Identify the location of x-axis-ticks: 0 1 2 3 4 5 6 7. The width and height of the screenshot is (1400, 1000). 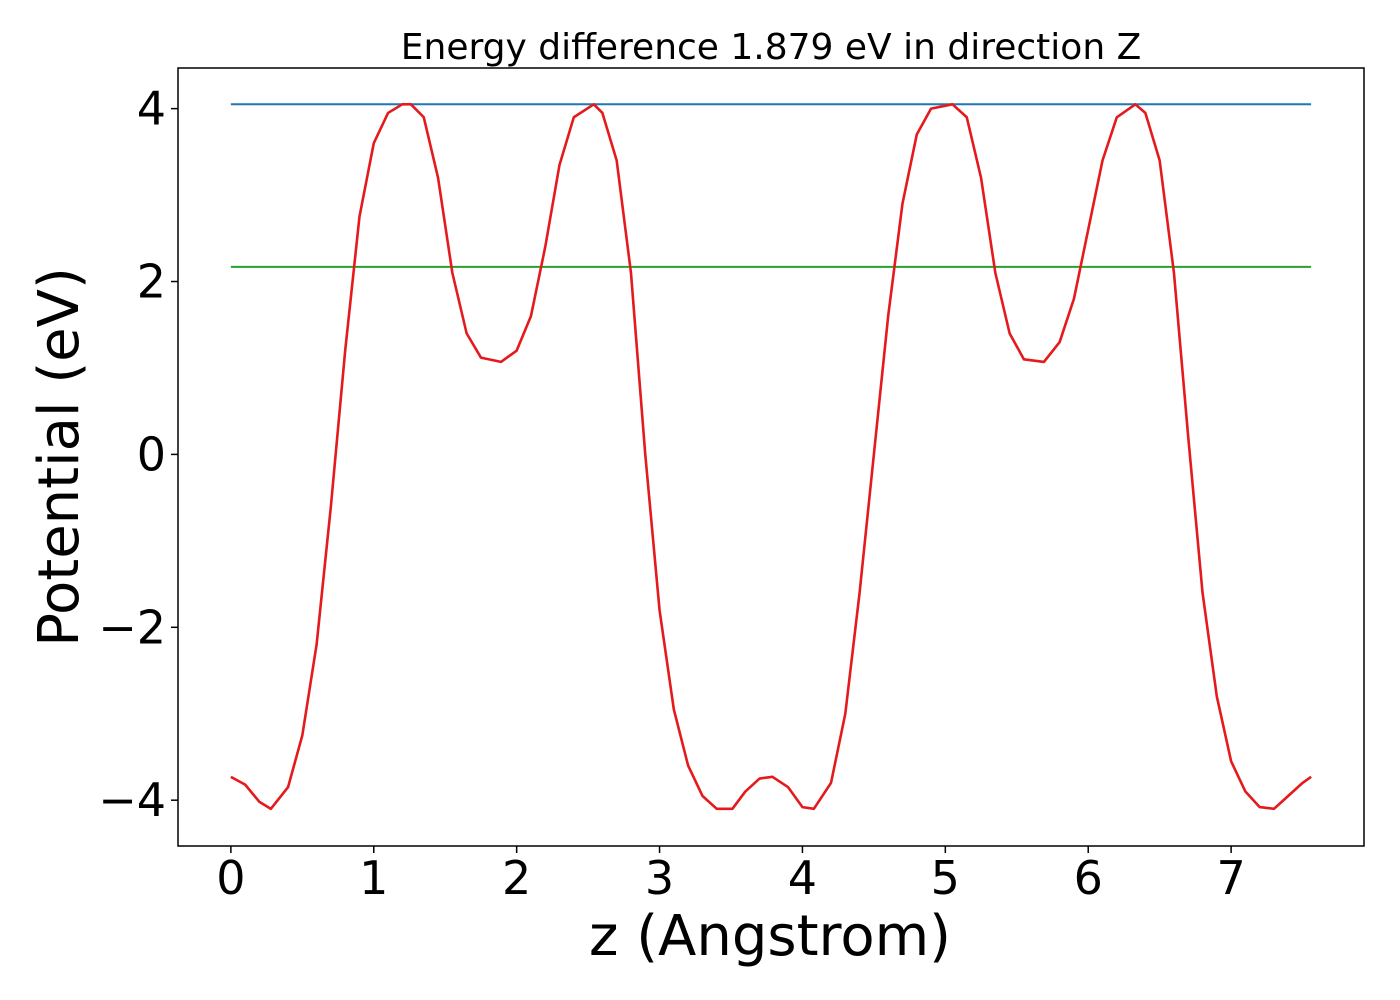
(731, 875).